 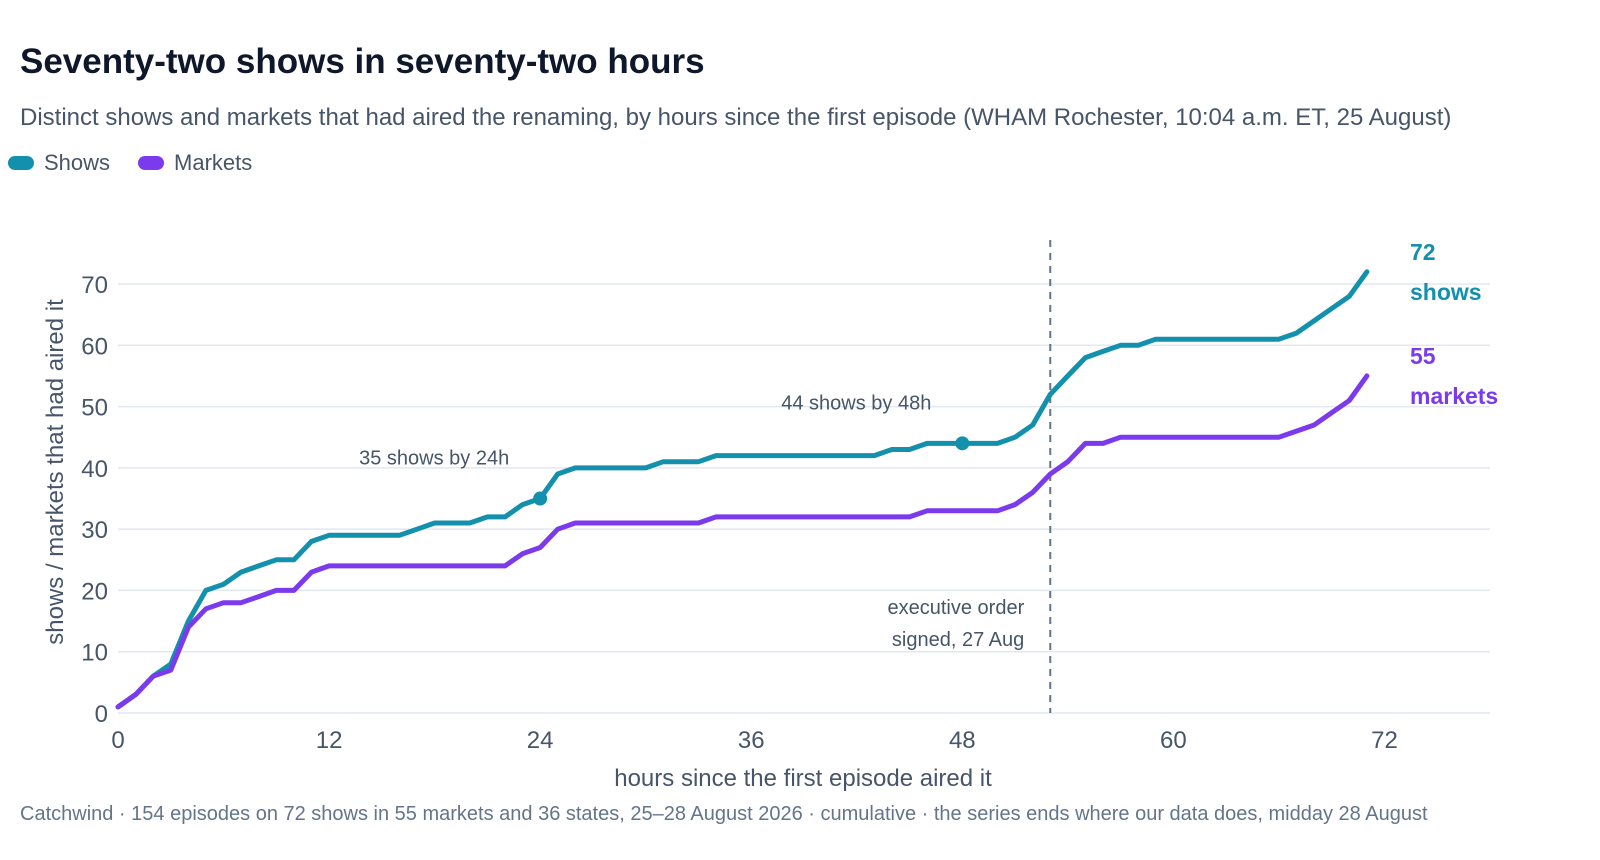 What do you see at coordinates (1446, 292) in the screenshot?
I see `end-label-shows-1: shows` at bounding box center [1446, 292].